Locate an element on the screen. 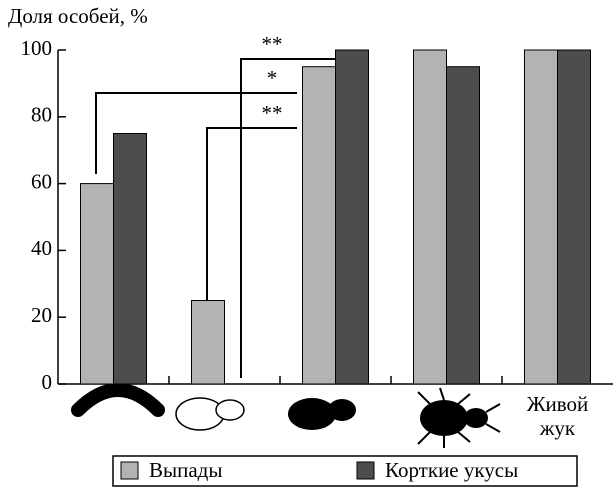 The height and width of the screenshot is (494, 613). y-tick-label: 80 is located at coordinates (41, 115).